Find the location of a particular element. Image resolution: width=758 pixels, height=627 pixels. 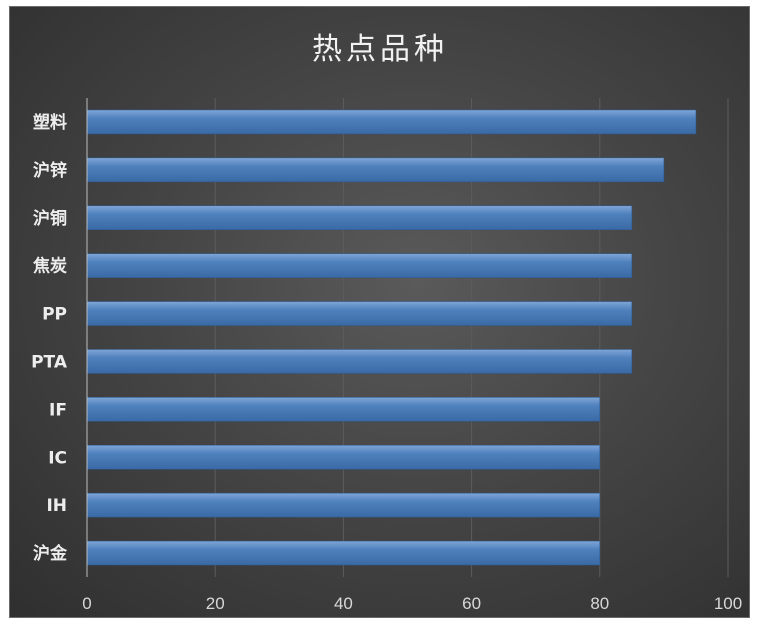

category-label-1: 沪锌 is located at coordinates (50, 170).